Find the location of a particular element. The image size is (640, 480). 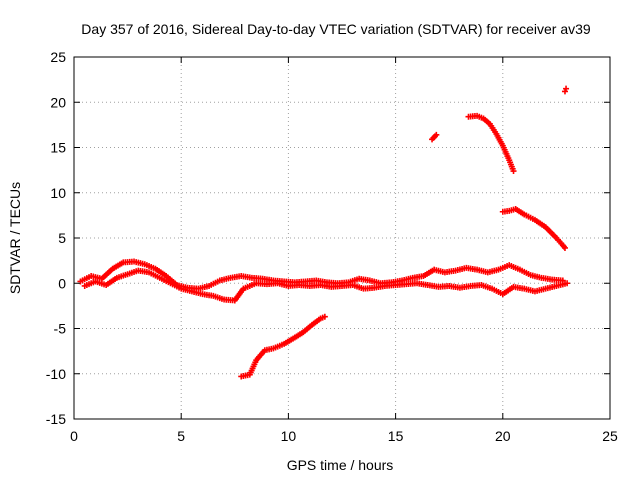

y-tick-label: -5 is located at coordinates (60, 329).